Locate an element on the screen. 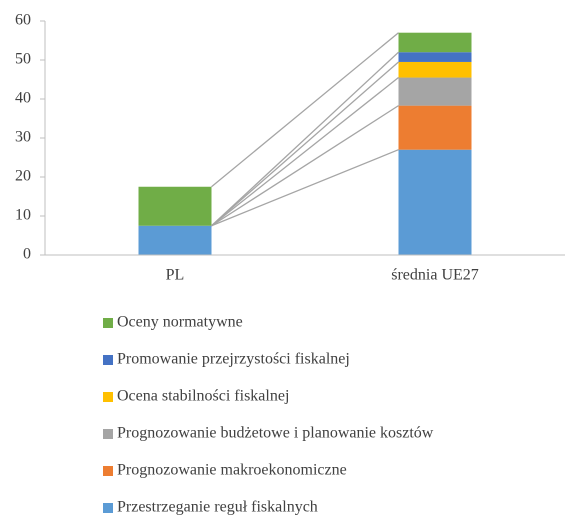  y-tick-label: 10 is located at coordinates (23, 215).